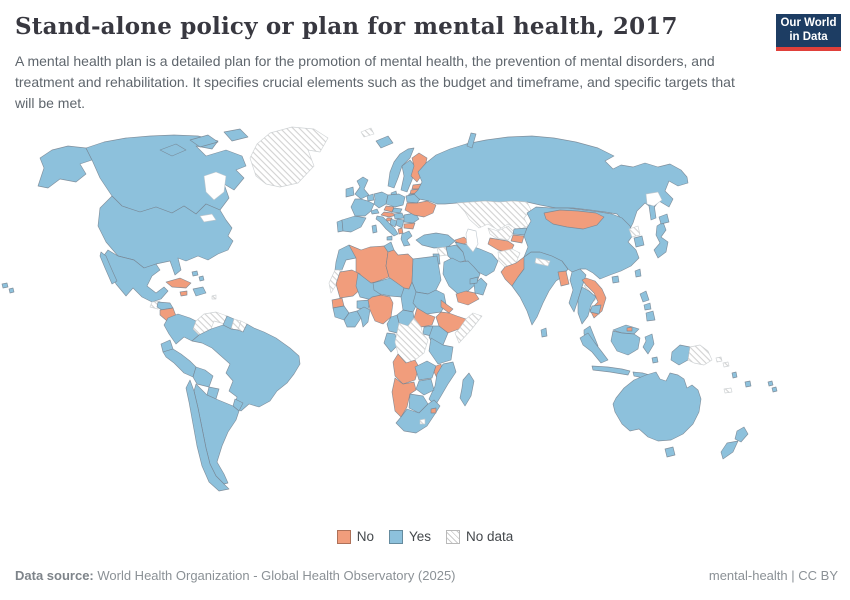  I want to click on country-turkey, so click(435, 240).